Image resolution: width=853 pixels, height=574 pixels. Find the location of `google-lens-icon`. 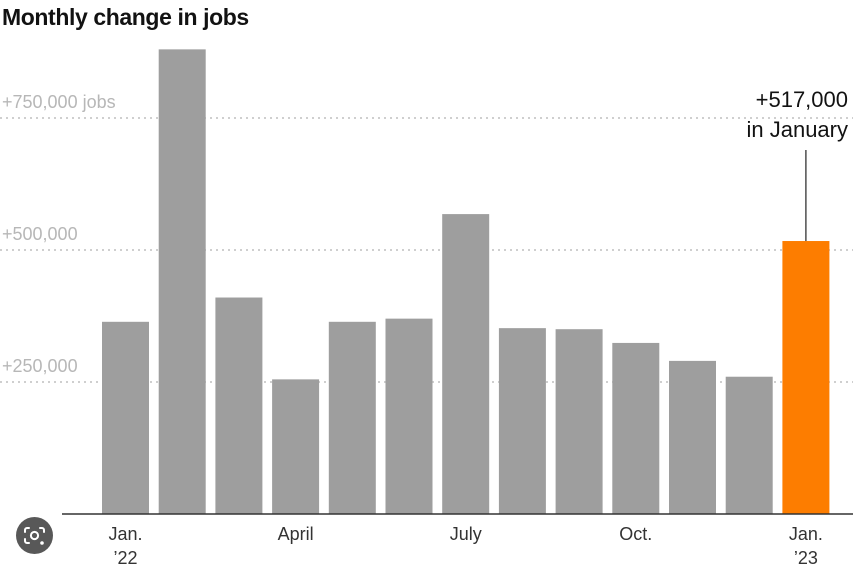

google-lens-icon is located at coordinates (34, 535).